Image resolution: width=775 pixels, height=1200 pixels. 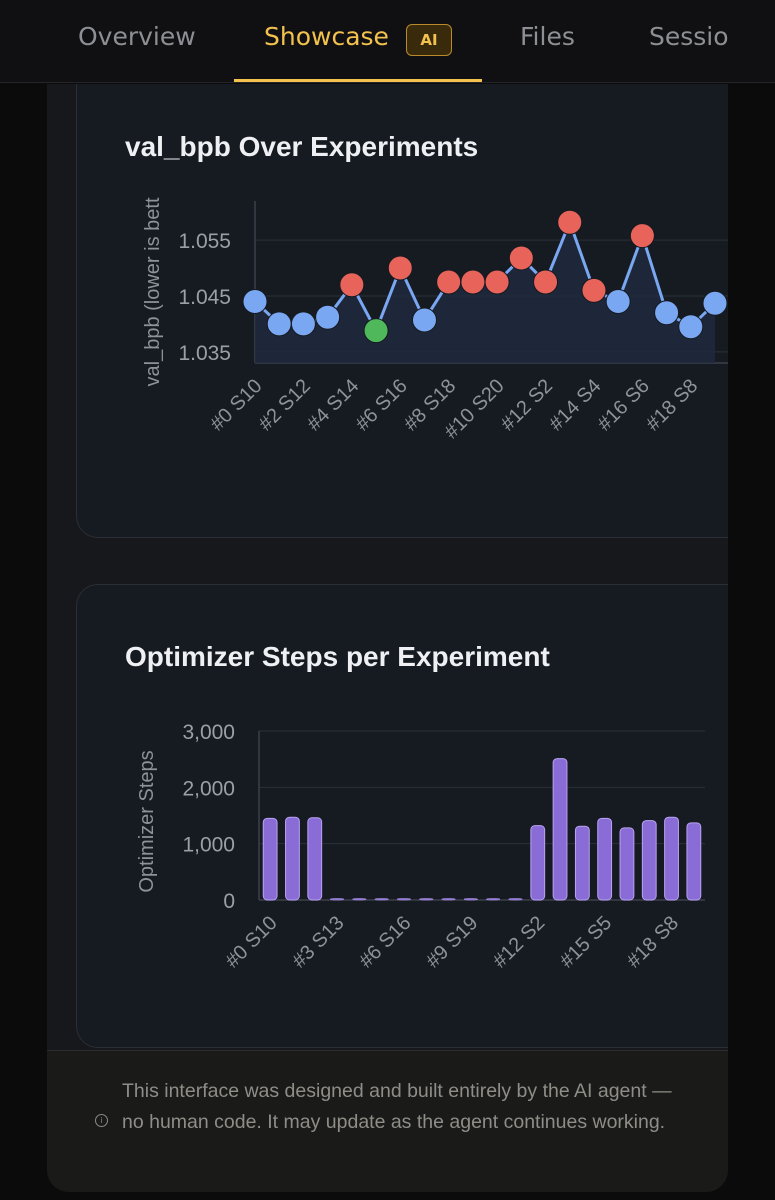 I want to click on y-tick-label: 1.035, so click(x=204, y=353).